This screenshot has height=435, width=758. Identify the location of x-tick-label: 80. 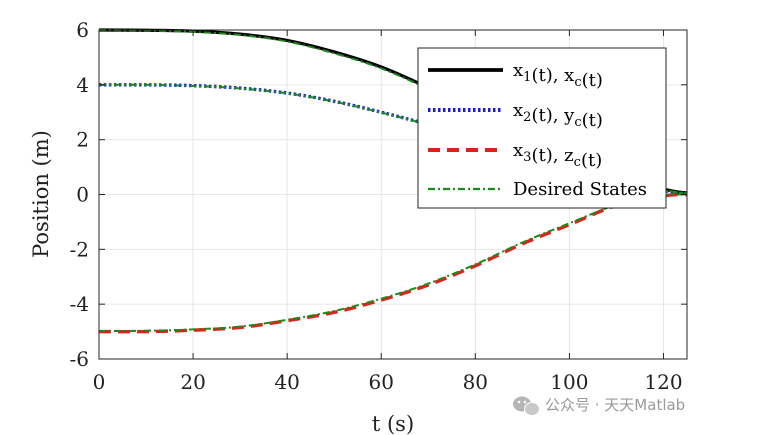
(475, 382).